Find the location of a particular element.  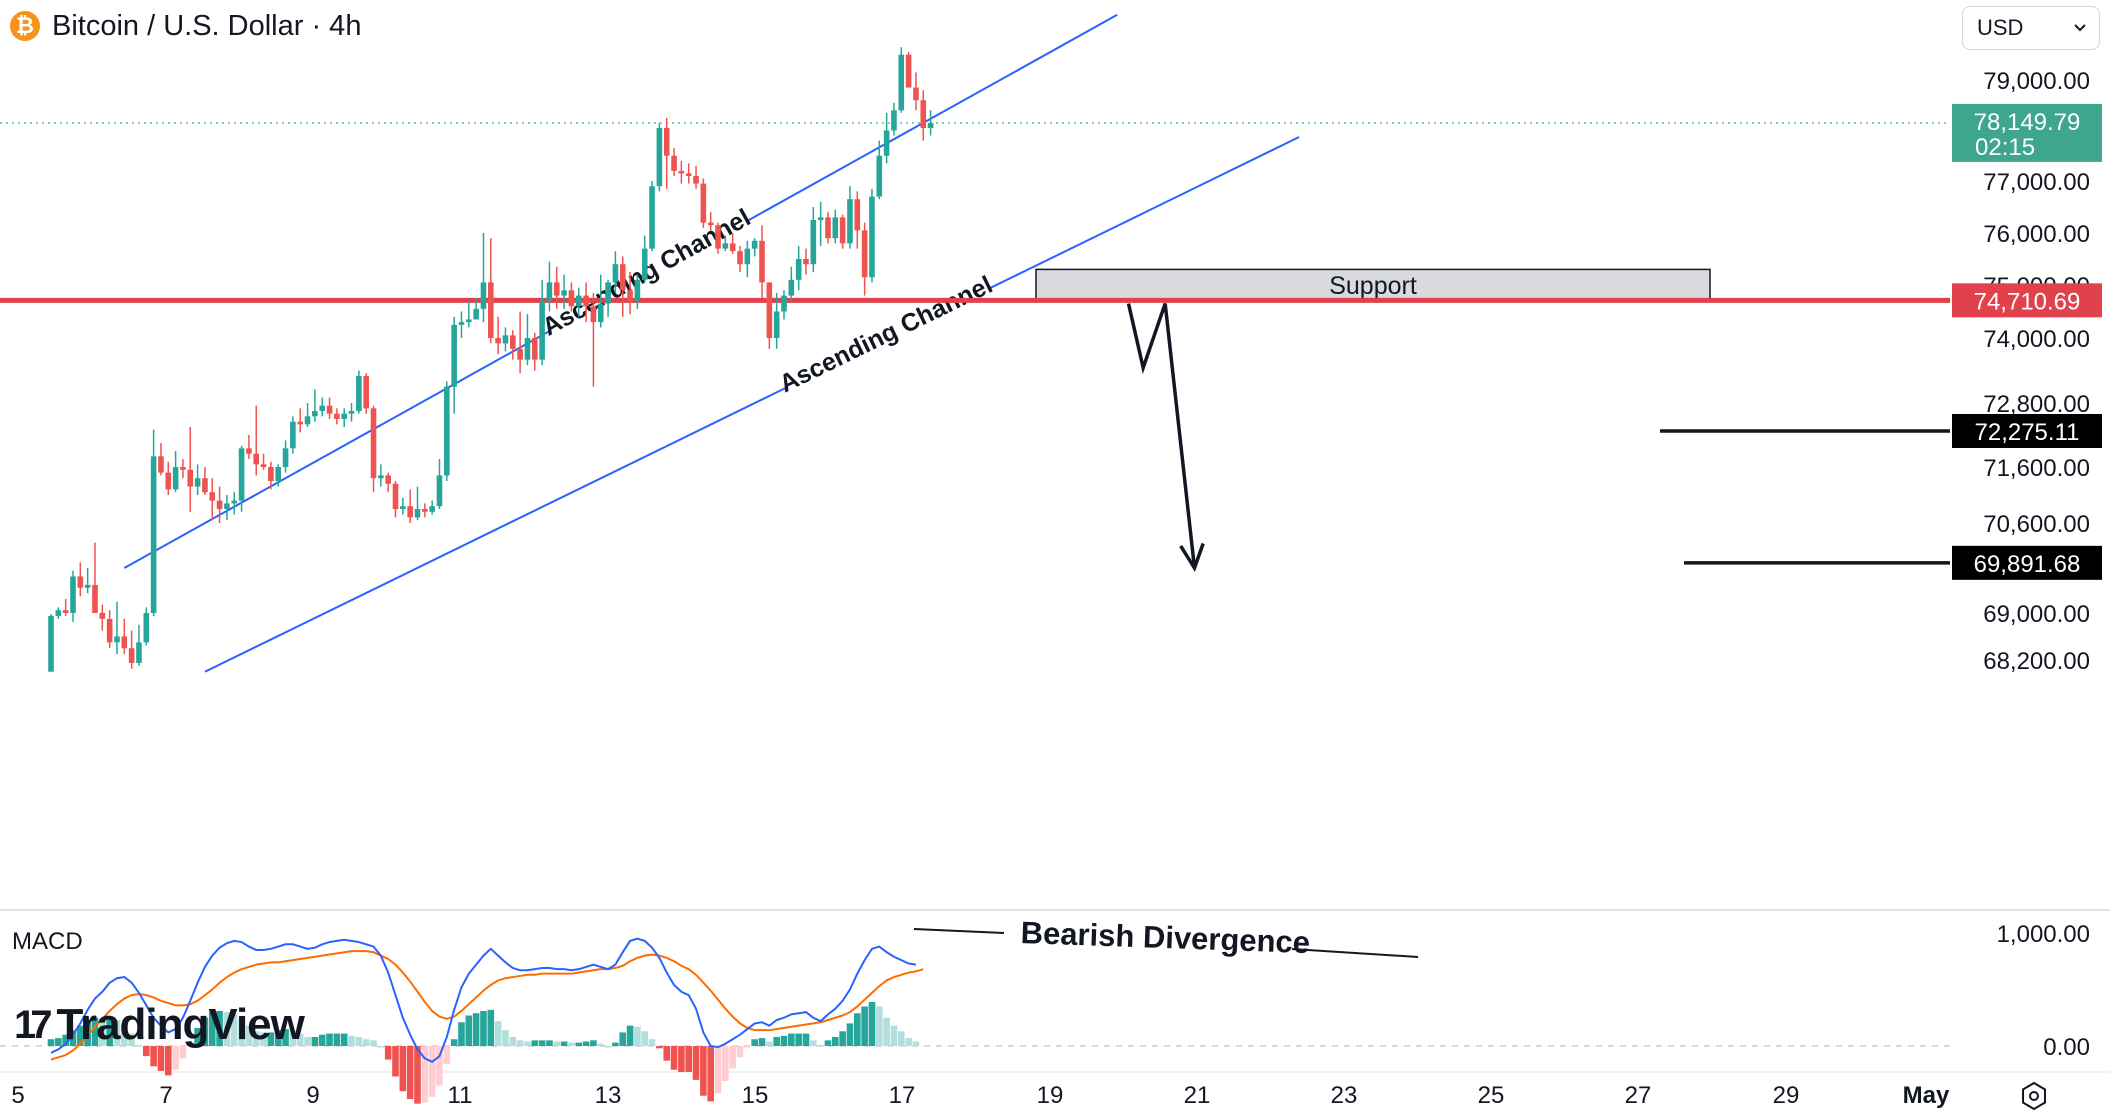

channel-label-lower: Ascending Channel is located at coordinates (886, 335).